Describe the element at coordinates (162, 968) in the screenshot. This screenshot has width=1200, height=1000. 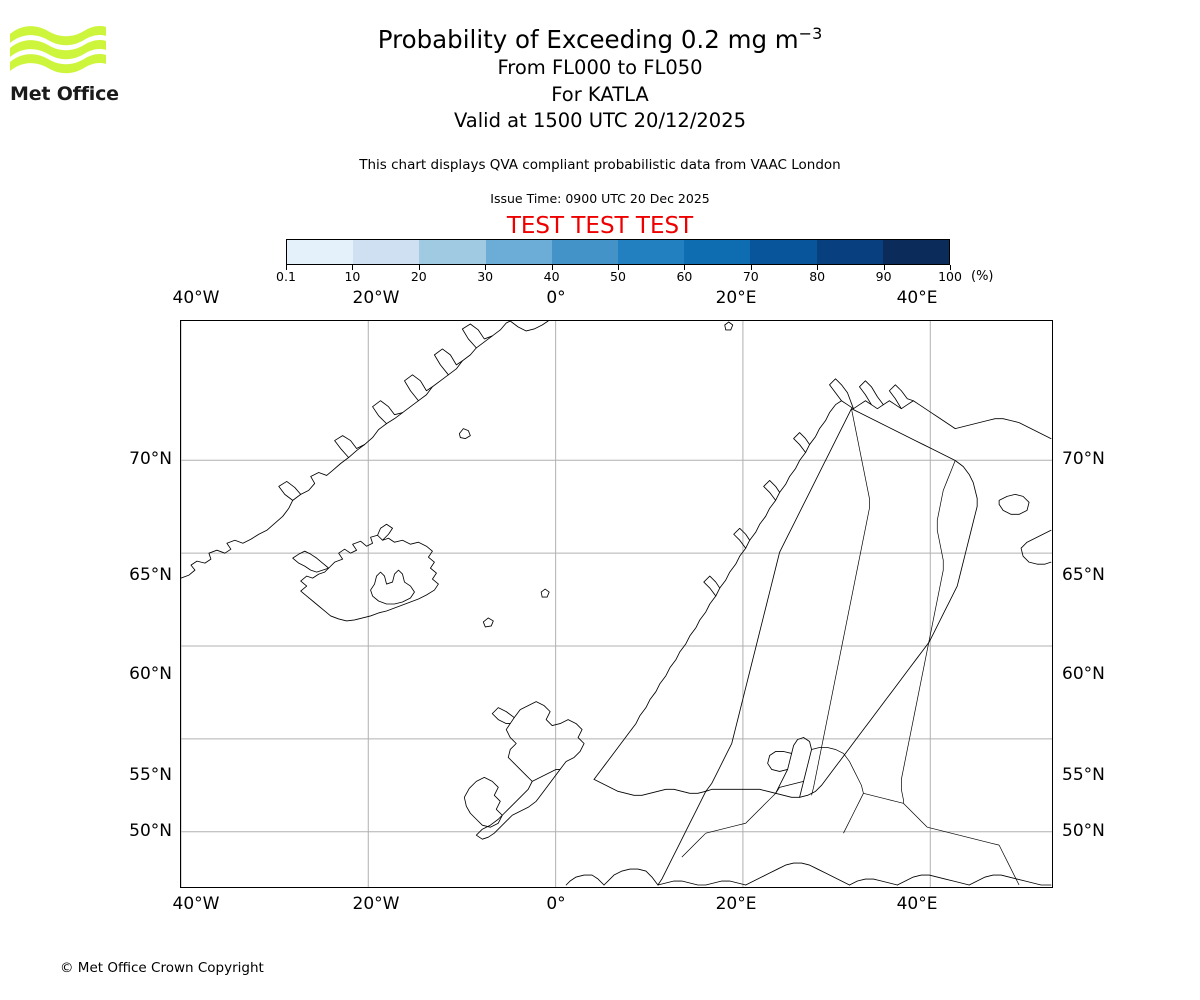
I see `copyright-notice: © Met Office Crown Copyright` at that location.